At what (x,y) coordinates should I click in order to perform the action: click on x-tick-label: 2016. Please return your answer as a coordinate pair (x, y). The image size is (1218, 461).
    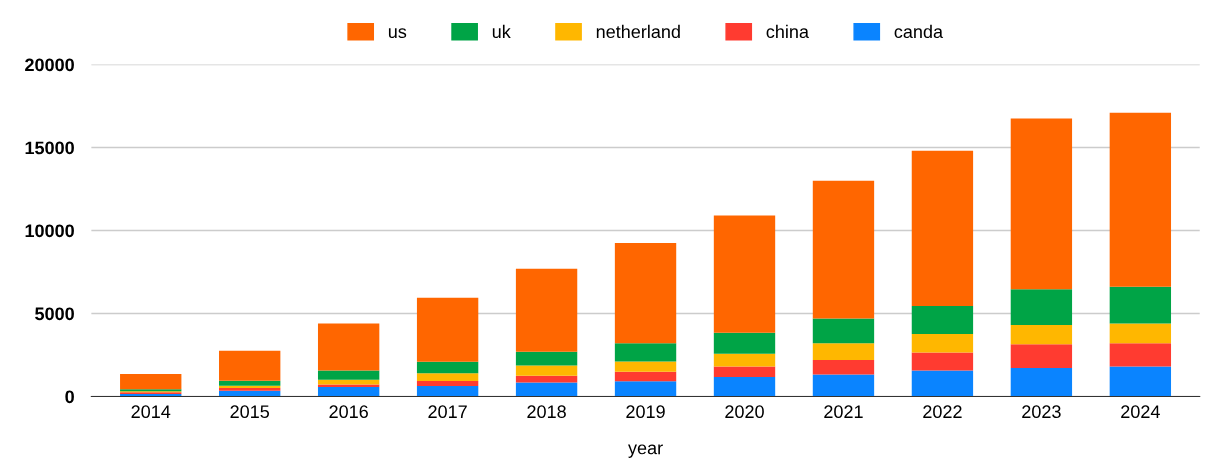
    Looking at the image, I should click on (348, 412).